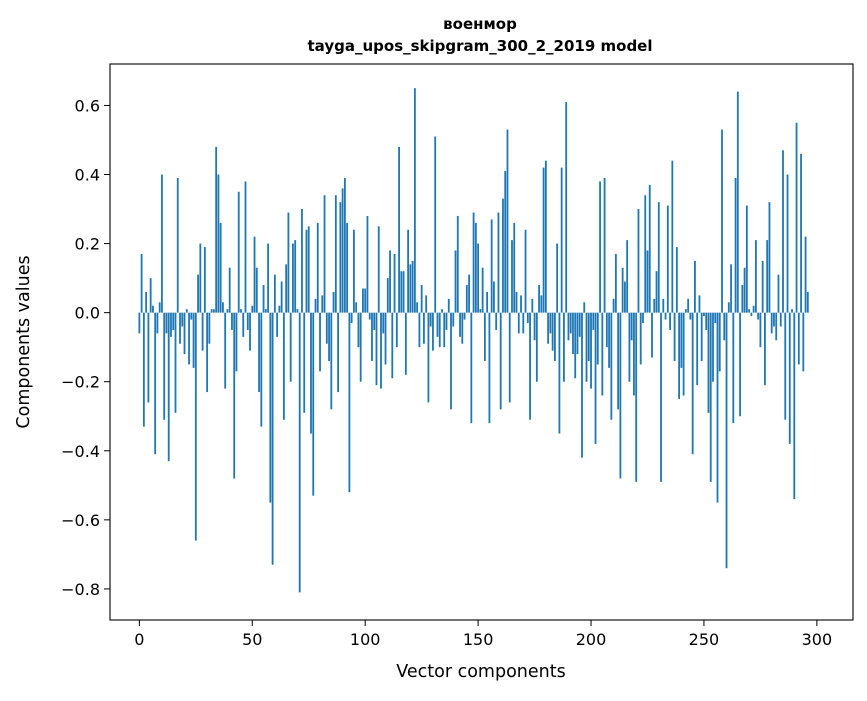 This screenshot has height=701, width=867. I want to click on y-tick-label: −0.2, so click(80, 382).